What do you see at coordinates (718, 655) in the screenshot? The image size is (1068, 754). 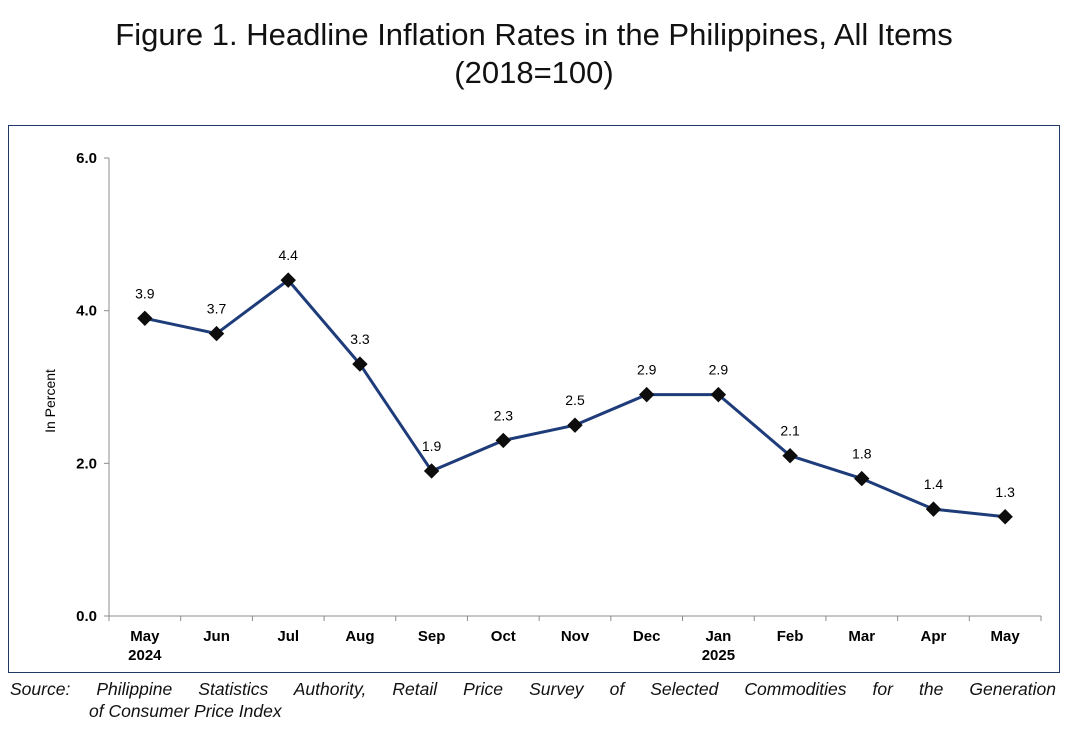 I see `x-tick-sublabel: 2025` at bounding box center [718, 655].